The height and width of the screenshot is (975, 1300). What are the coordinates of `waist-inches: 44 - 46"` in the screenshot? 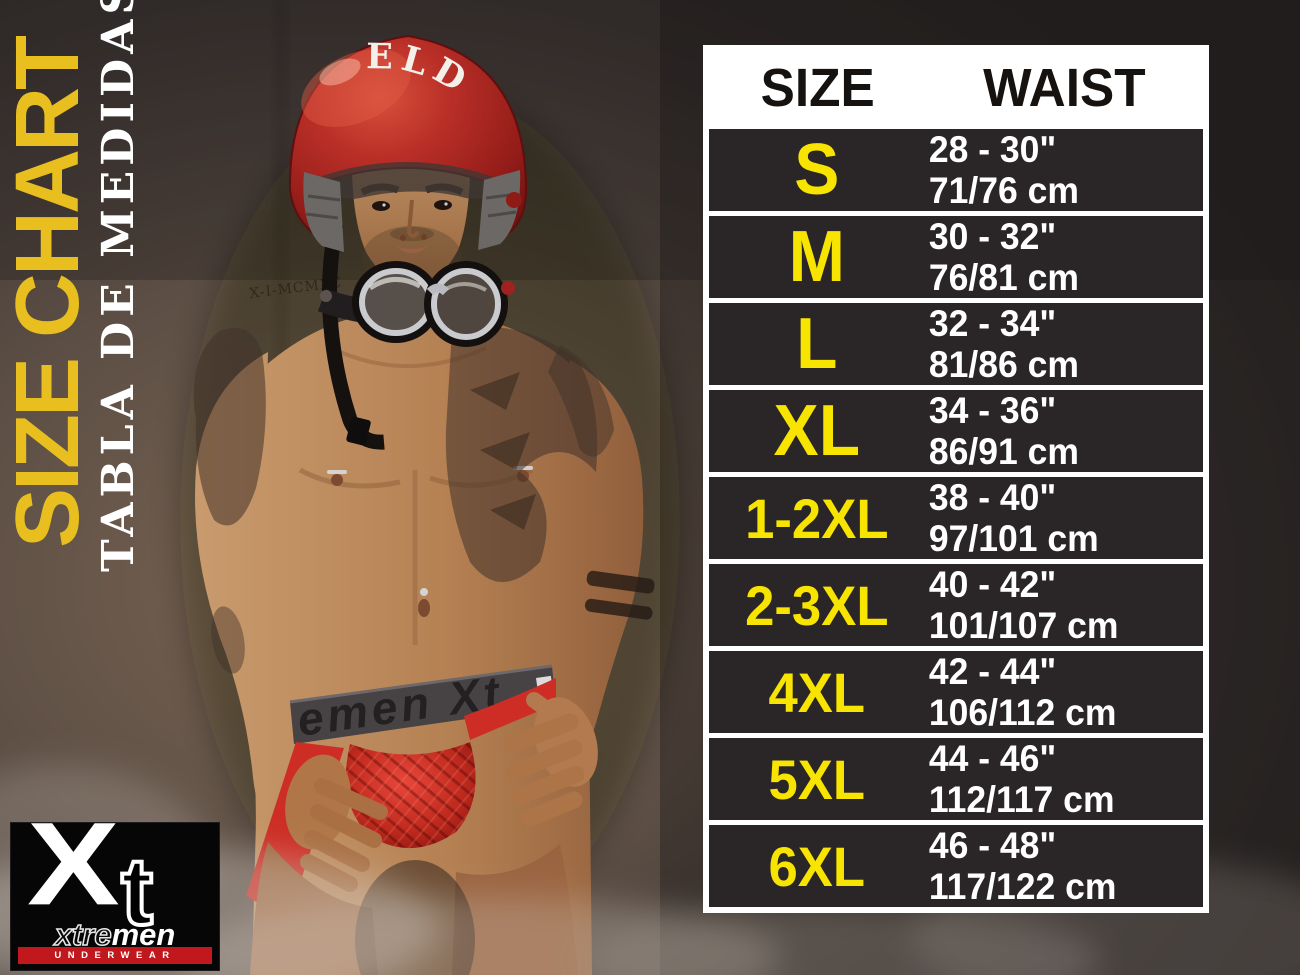 It's located at (992, 758).